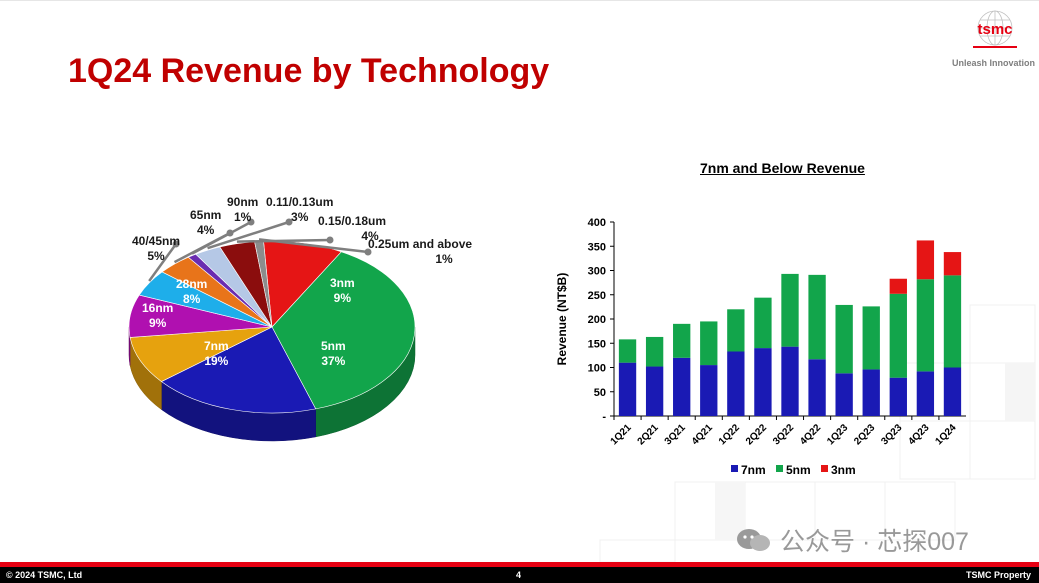  I want to click on leader-dot-40-45nm, so click(176, 244).